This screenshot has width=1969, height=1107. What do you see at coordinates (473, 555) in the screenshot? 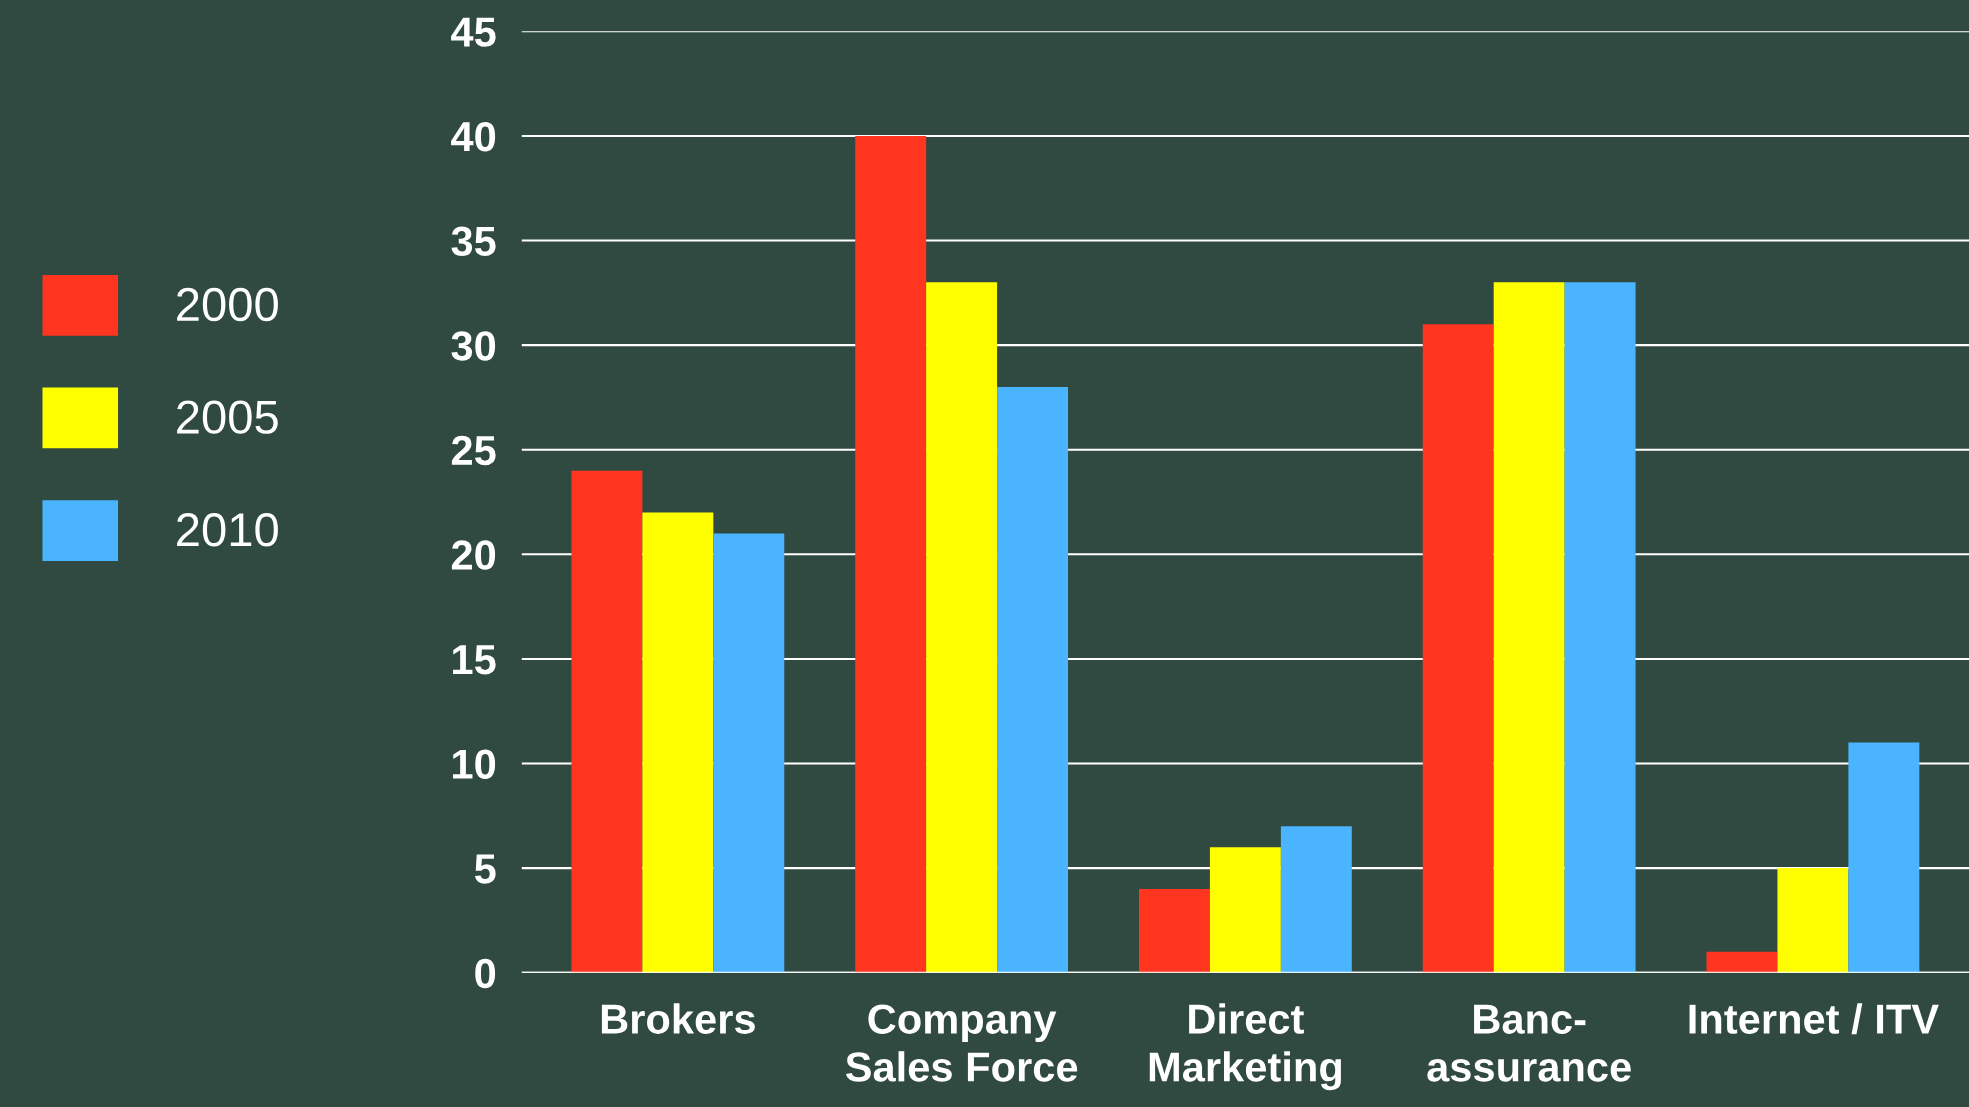
I see `y-tick-label: 20` at bounding box center [473, 555].